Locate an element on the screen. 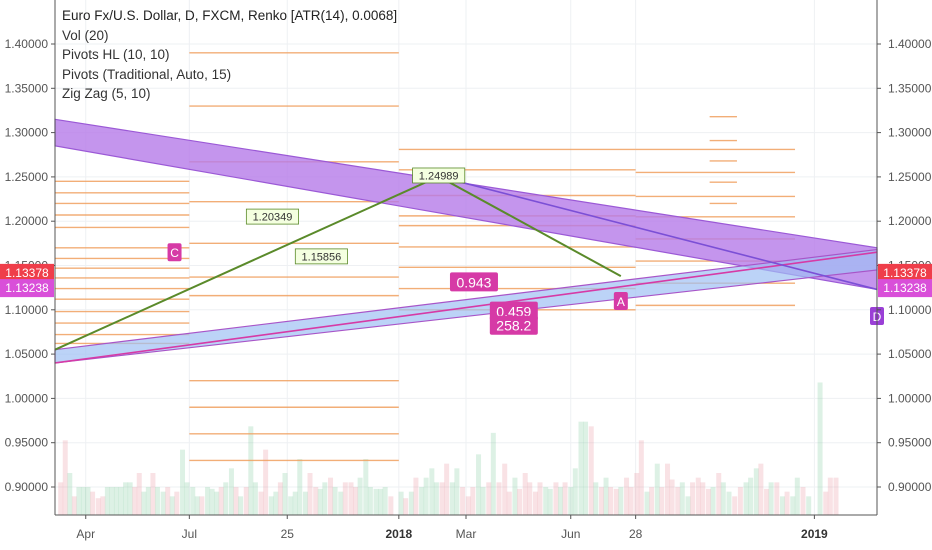 Image resolution: width=932 pixels, height=550 pixels. price-badge-right: 1.13238 is located at coordinates (905, 288).